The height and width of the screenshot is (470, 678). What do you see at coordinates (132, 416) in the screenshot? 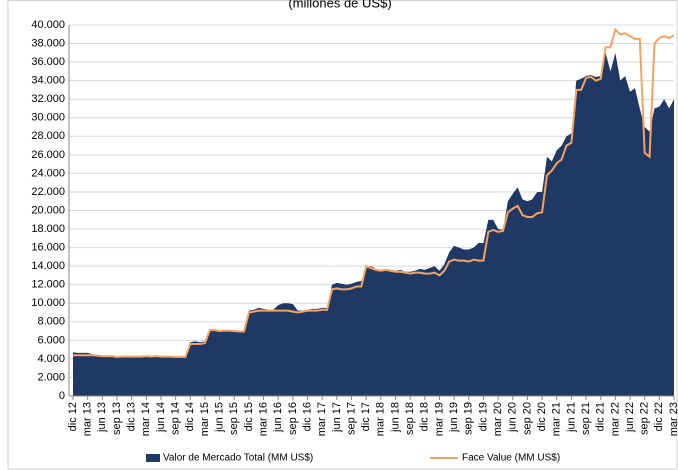
I see `x-tick-label: dic 13` at bounding box center [132, 416].